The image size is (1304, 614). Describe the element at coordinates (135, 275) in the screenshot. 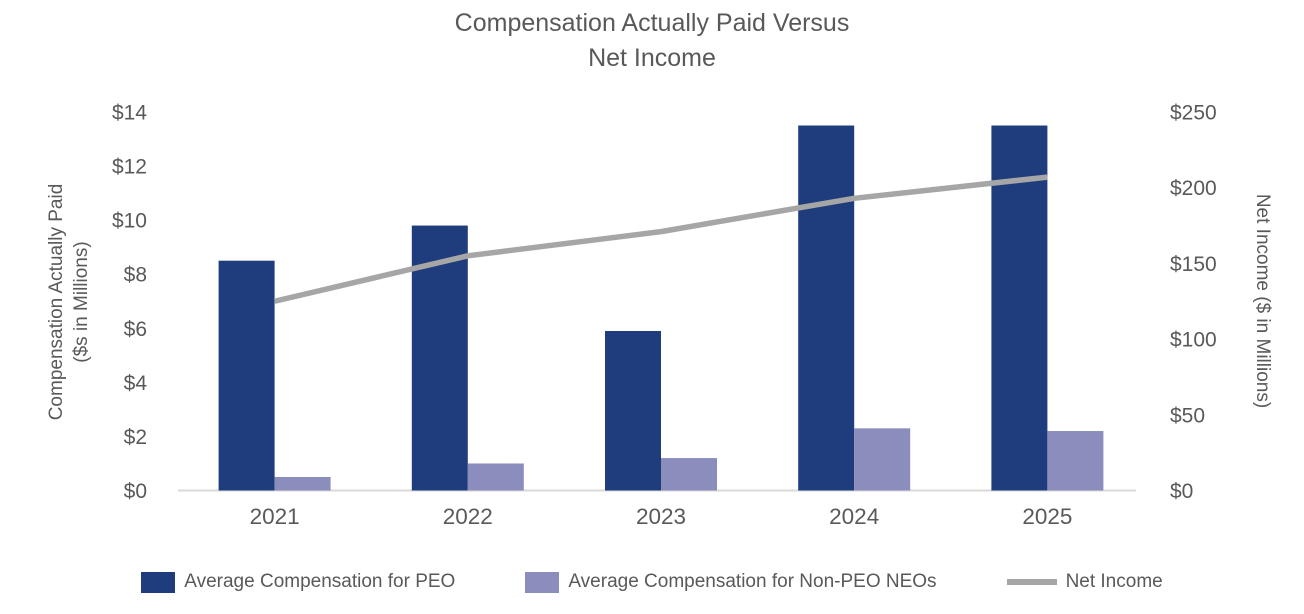

I see `y-axis-left-tick-label: $8` at that location.